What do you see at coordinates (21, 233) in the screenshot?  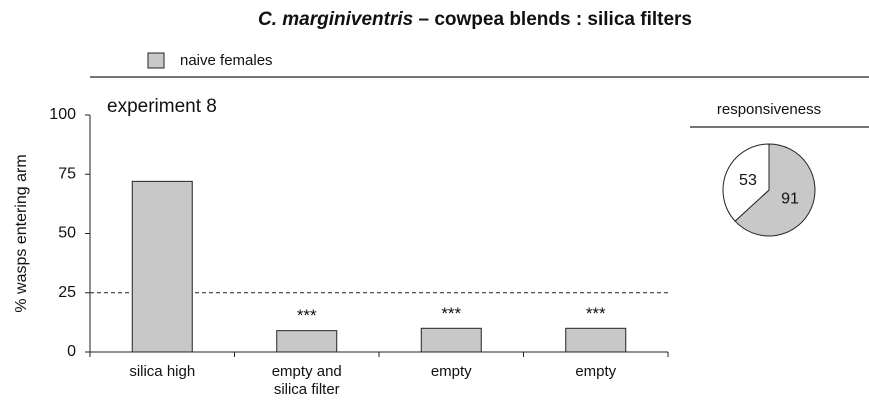 I see `y-axis-label: % wasps entering arm` at bounding box center [21, 233].